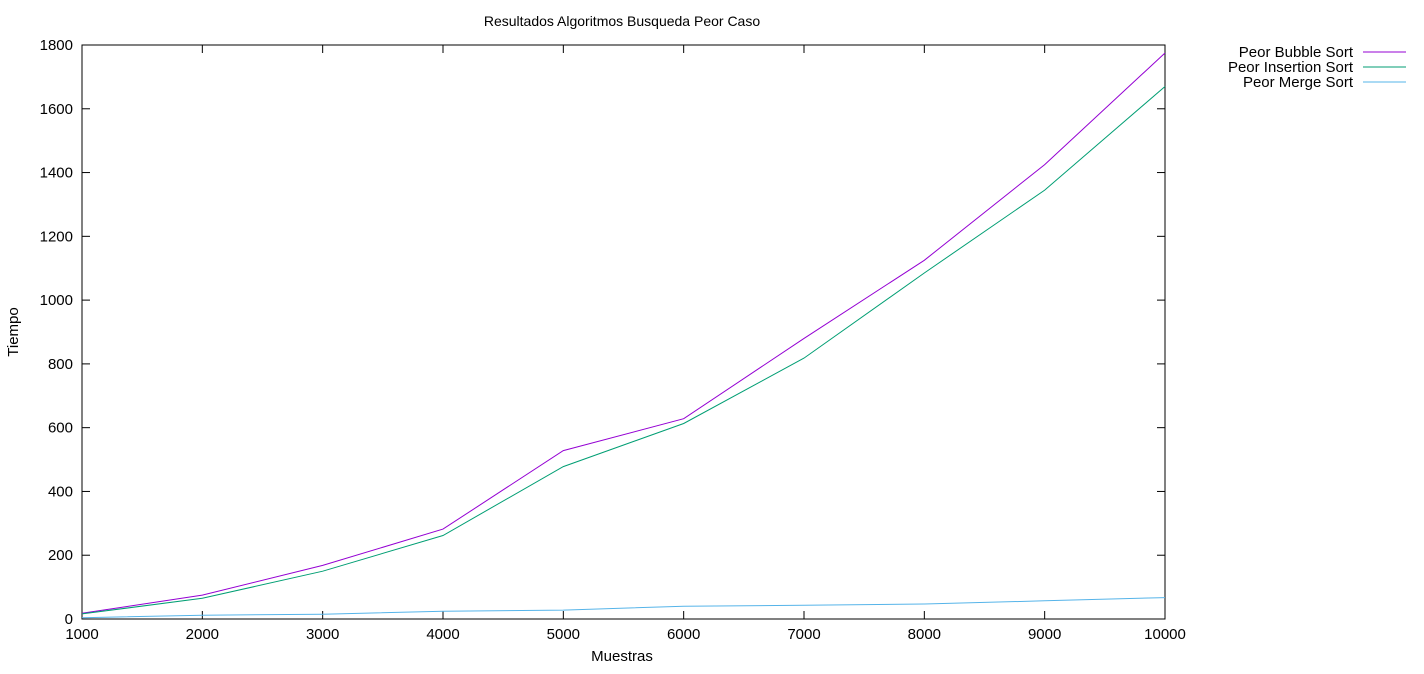 The image size is (1424, 674). I want to click on x-tick-label: 2000, so click(202, 634).